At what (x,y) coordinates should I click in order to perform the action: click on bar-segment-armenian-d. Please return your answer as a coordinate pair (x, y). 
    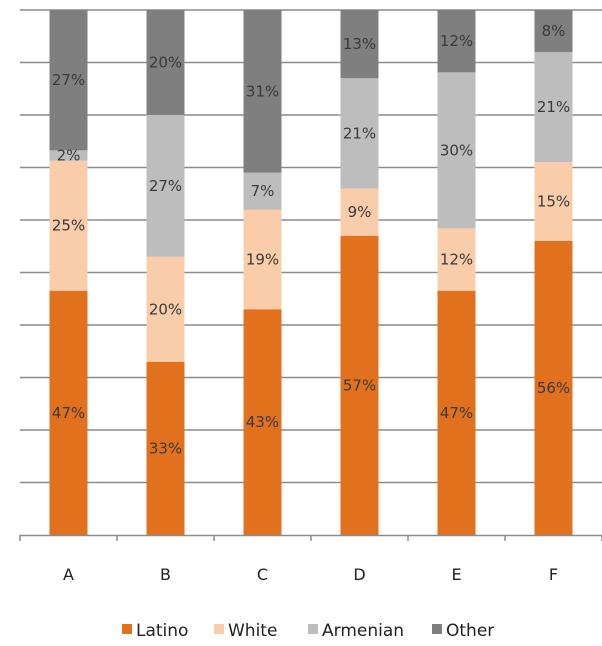
    Looking at the image, I should click on (359, 133).